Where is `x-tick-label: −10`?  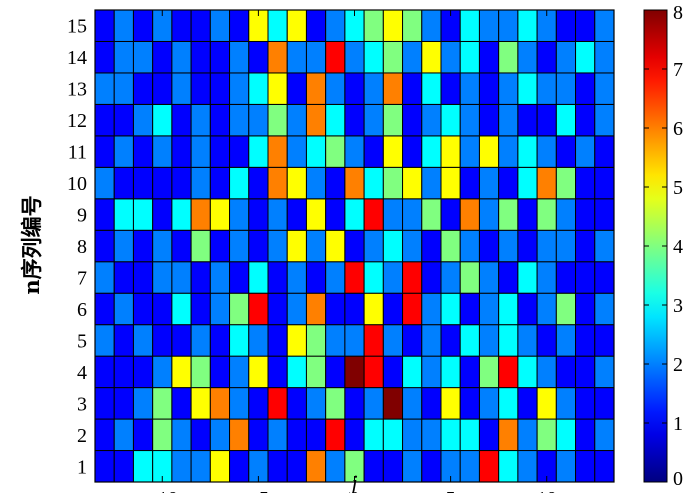
x-tick-label: −10 is located at coordinates (162, 490).